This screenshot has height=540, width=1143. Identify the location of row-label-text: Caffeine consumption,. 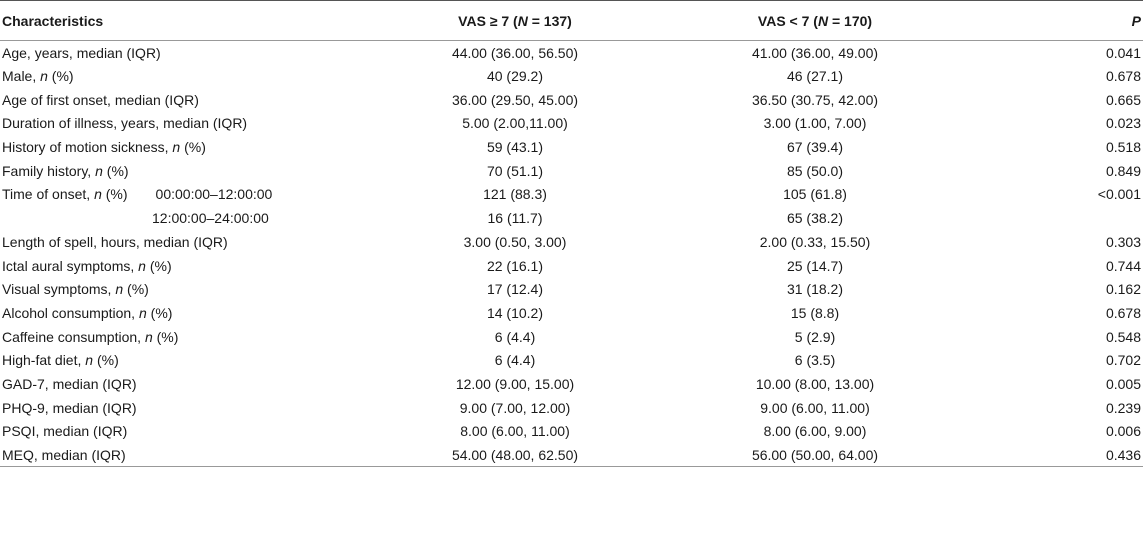
(73, 336).